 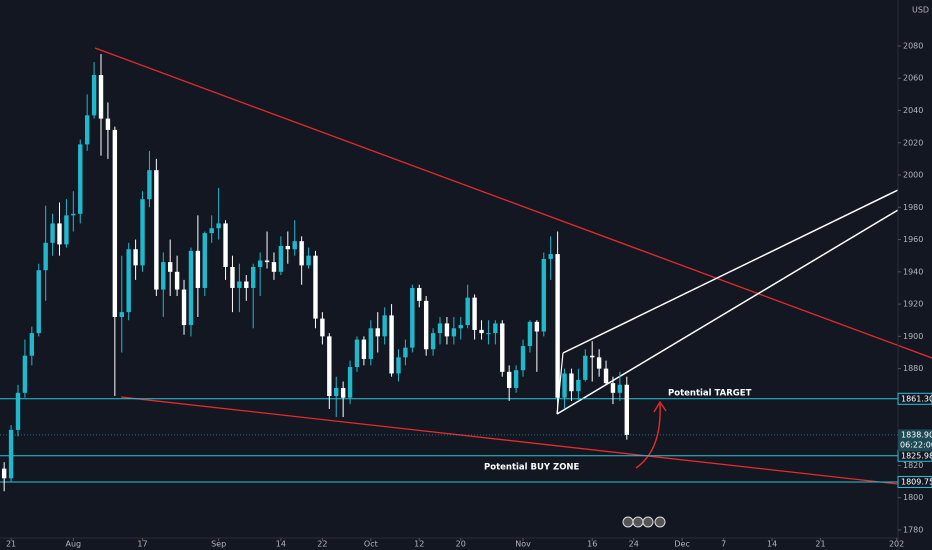 What do you see at coordinates (896, 544) in the screenshot?
I see `x-tick-label: 202` at bounding box center [896, 544].